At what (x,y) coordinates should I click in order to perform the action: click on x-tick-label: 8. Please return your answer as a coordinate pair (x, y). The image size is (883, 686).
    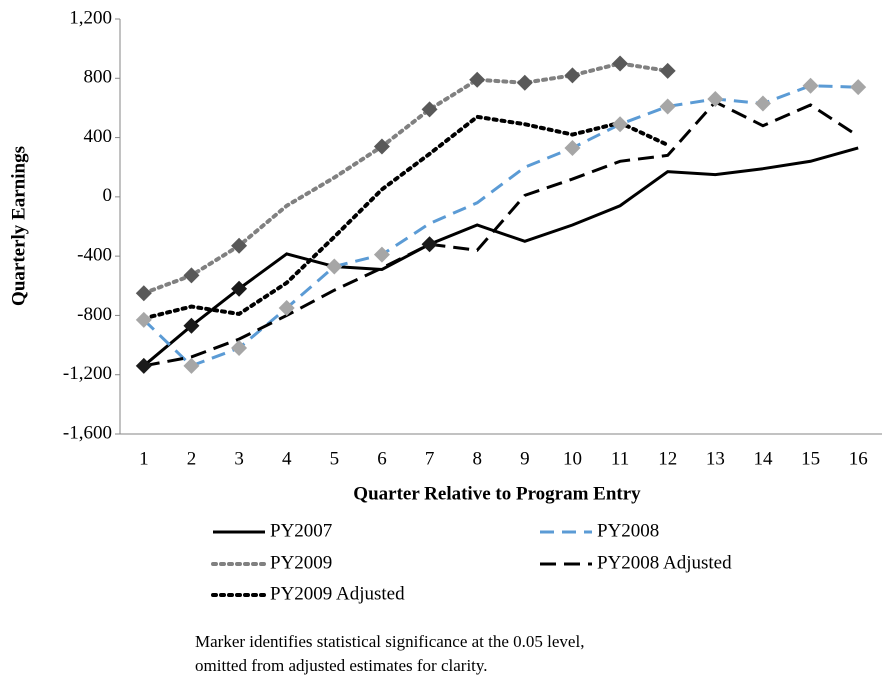
    Looking at the image, I should click on (477, 458).